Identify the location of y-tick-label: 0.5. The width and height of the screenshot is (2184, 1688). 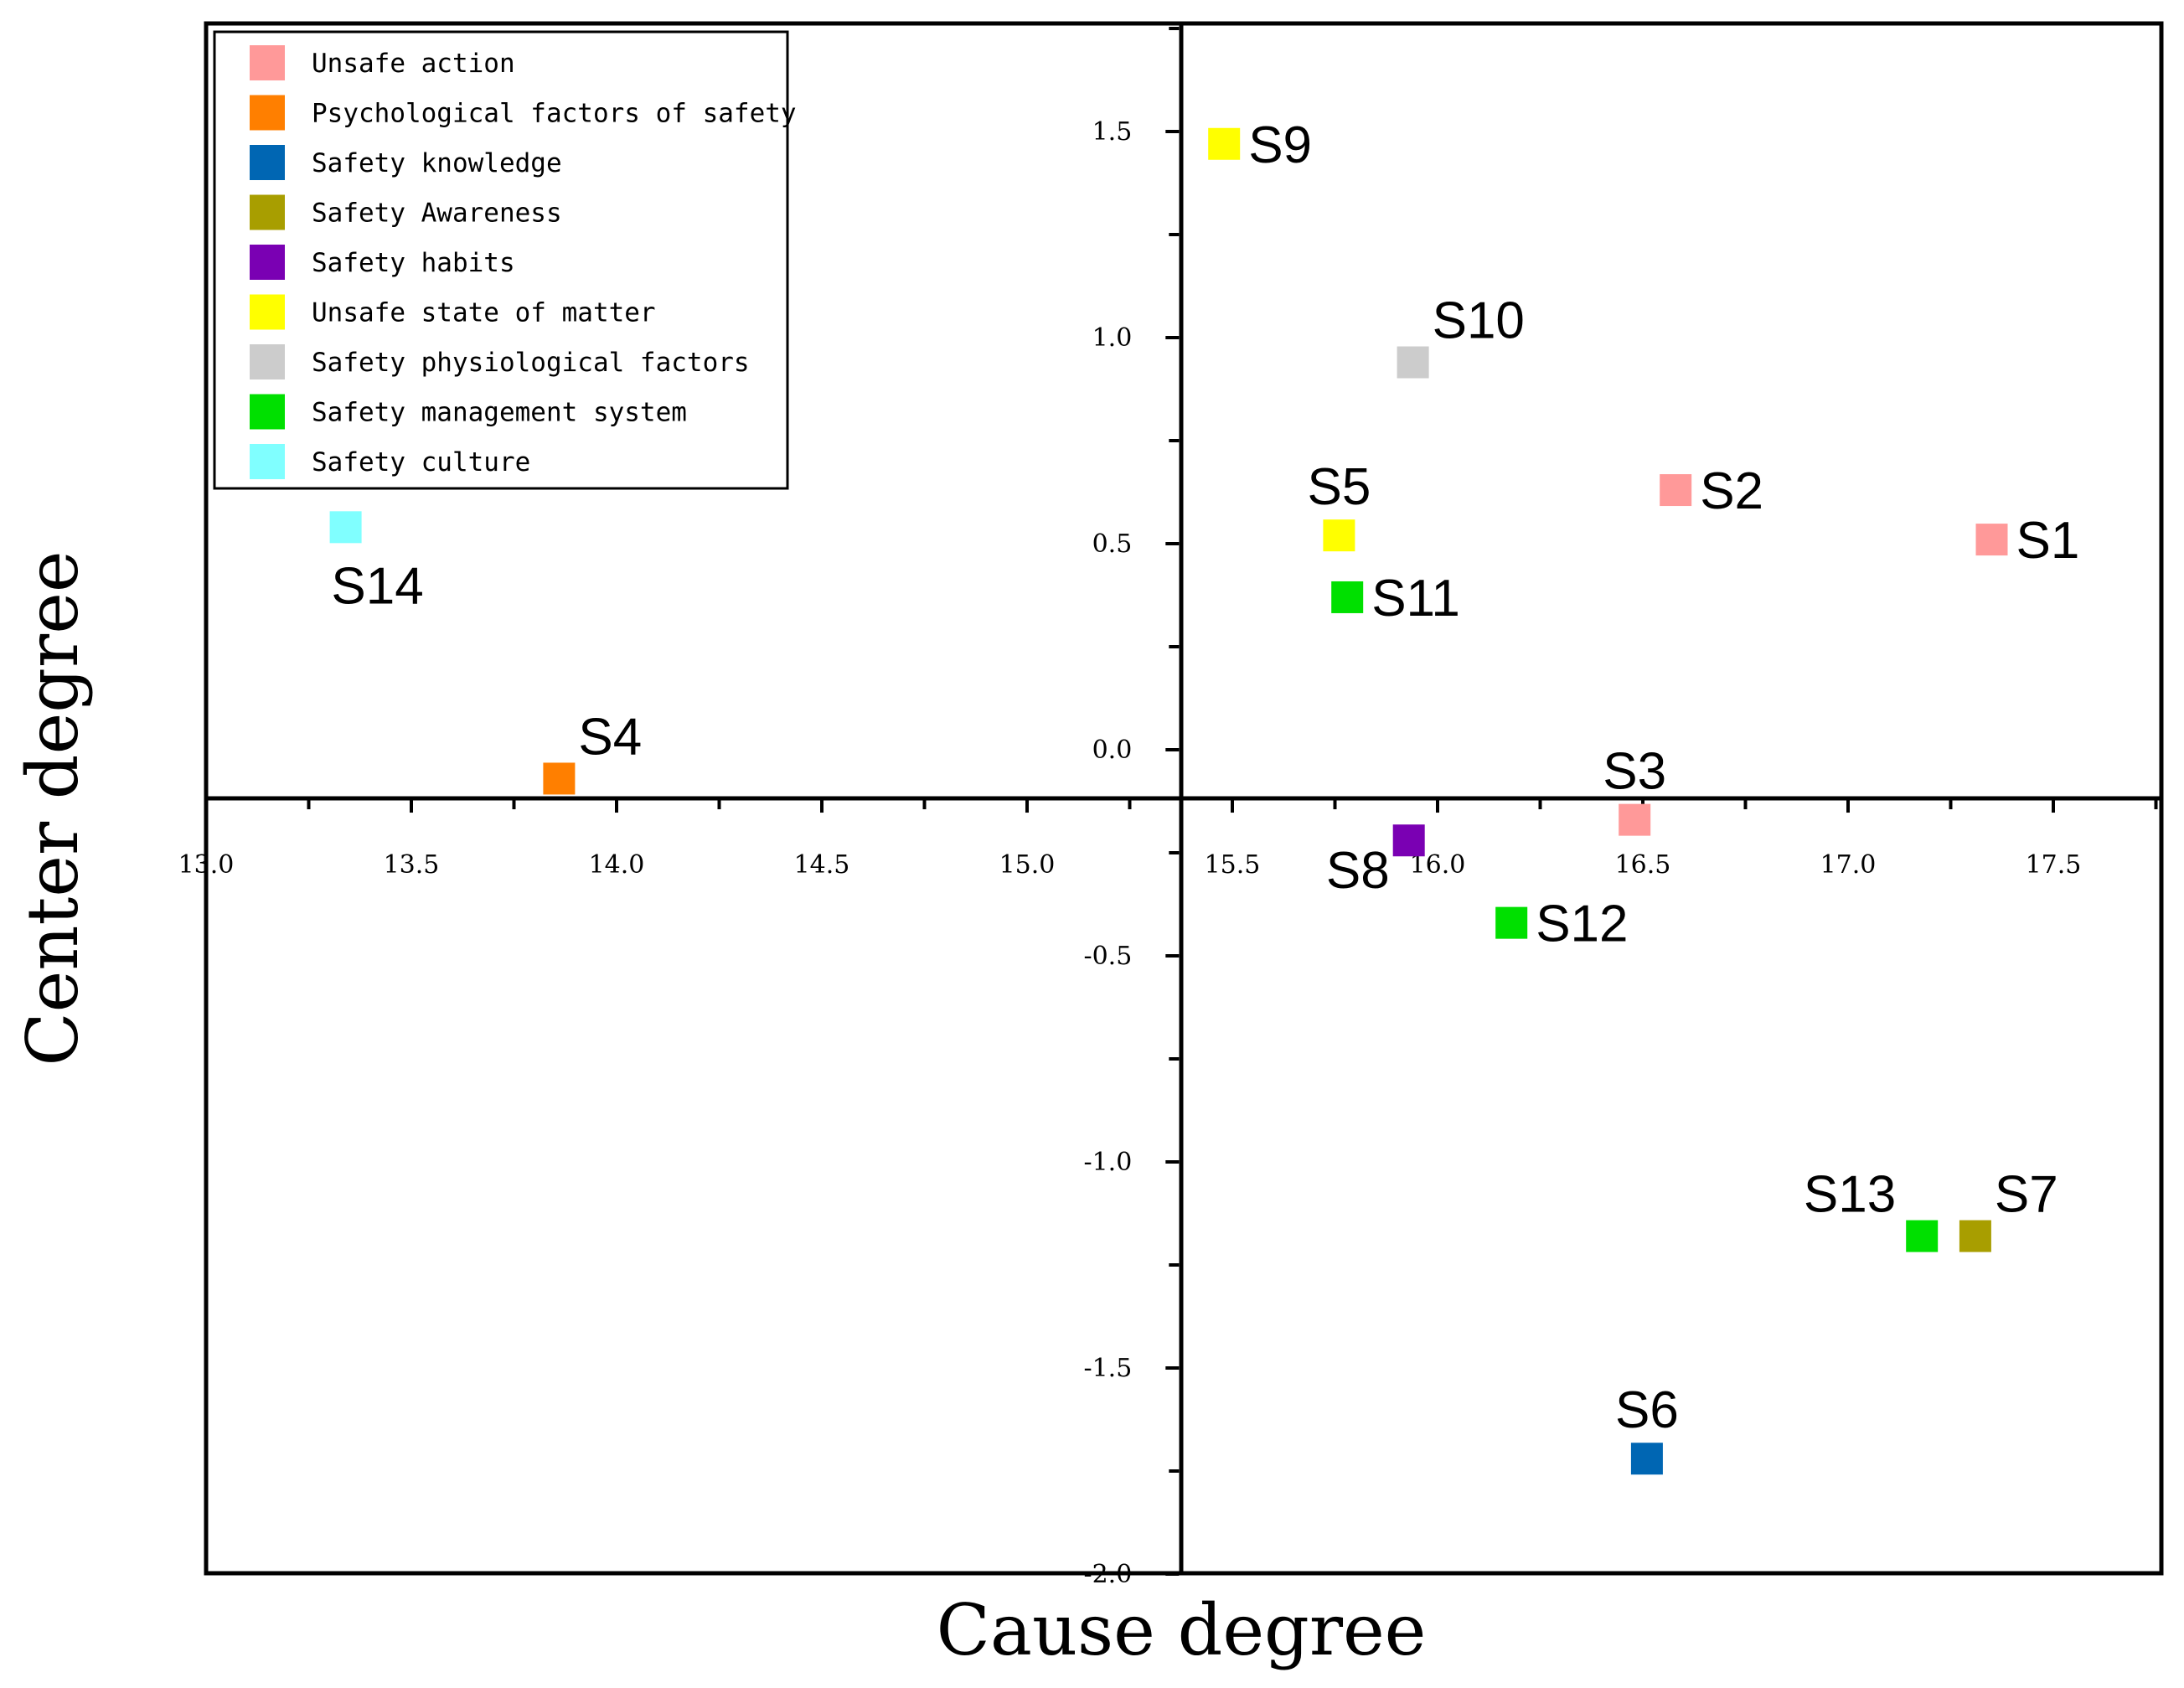
(1112, 544).